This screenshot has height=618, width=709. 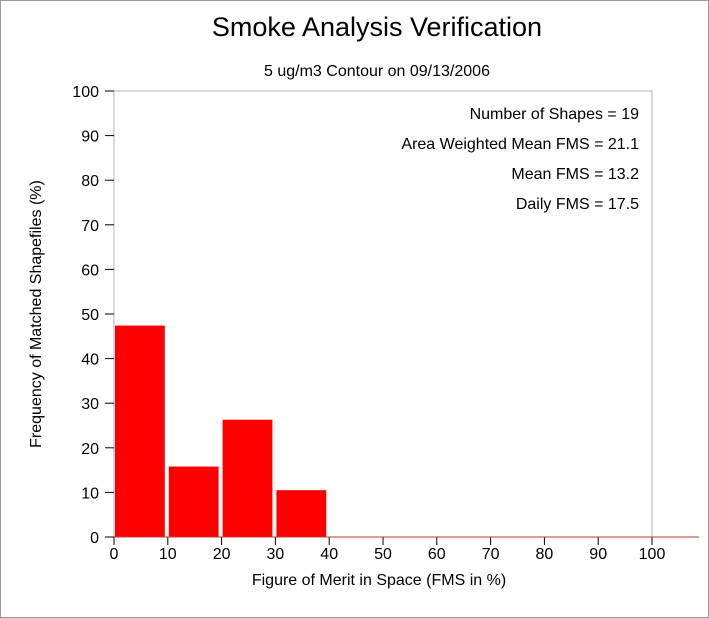 I want to click on y-tick-label: 100, so click(x=85, y=92).